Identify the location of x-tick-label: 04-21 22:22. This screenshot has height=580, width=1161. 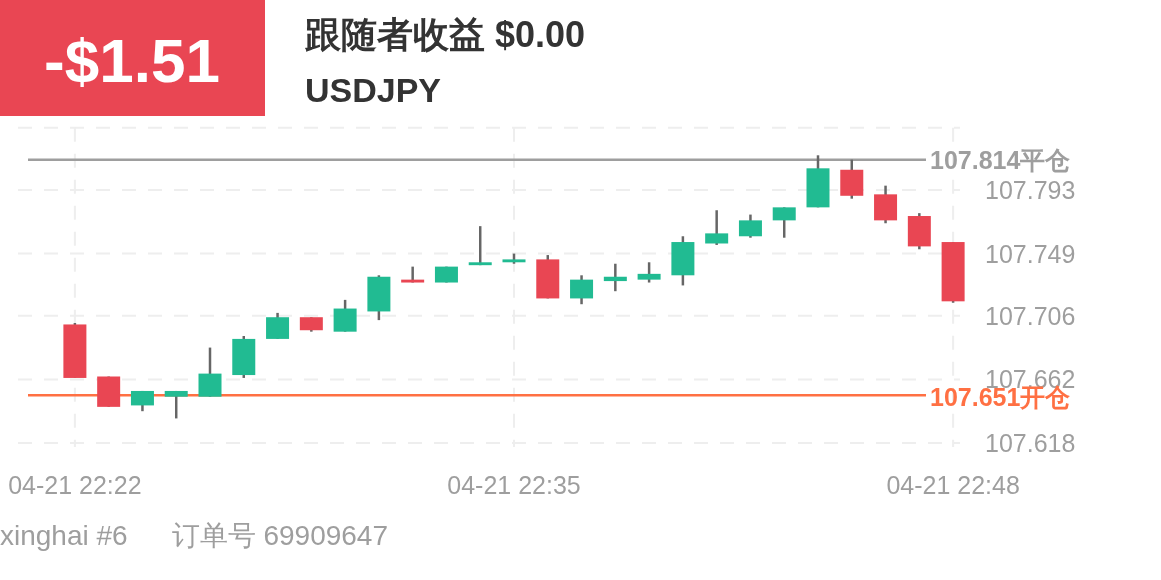
(75, 485).